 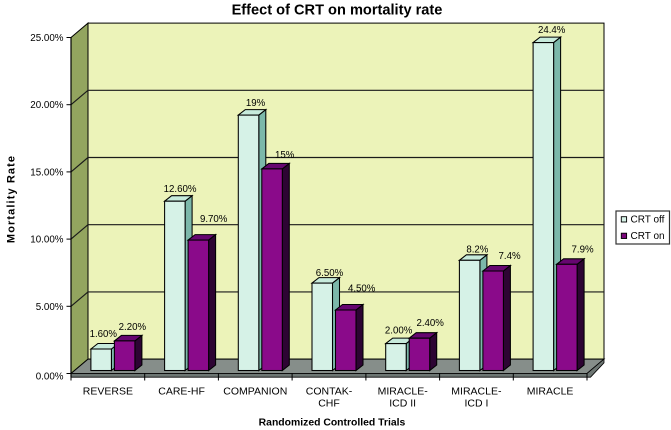 I want to click on svg-text: 24.4%, so click(x=552, y=30).